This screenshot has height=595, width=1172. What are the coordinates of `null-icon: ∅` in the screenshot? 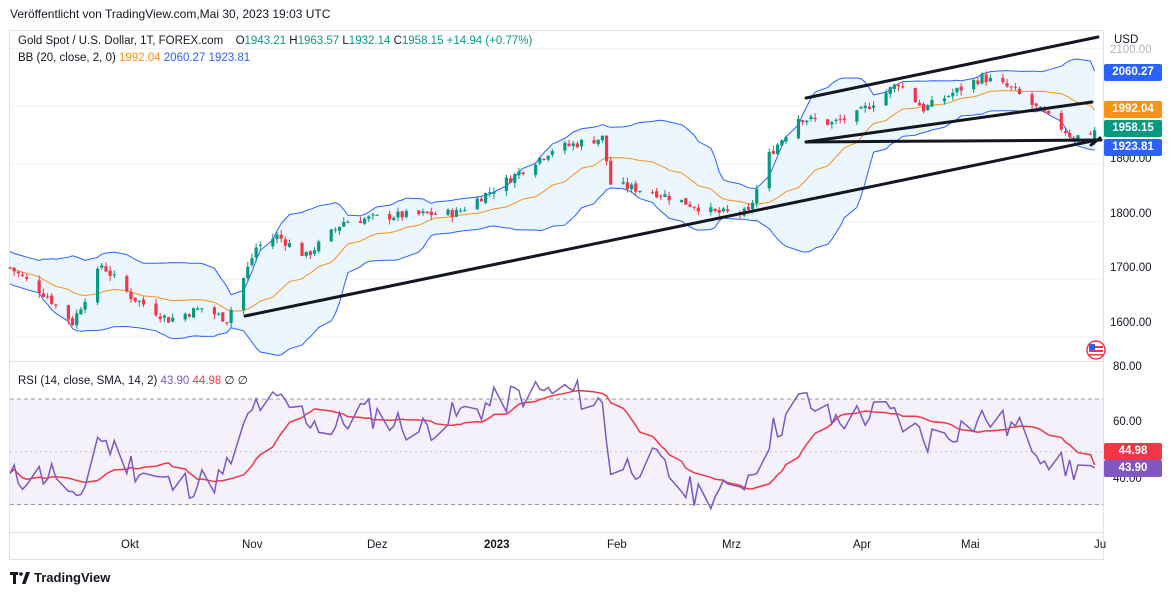 It's located at (242, 381).